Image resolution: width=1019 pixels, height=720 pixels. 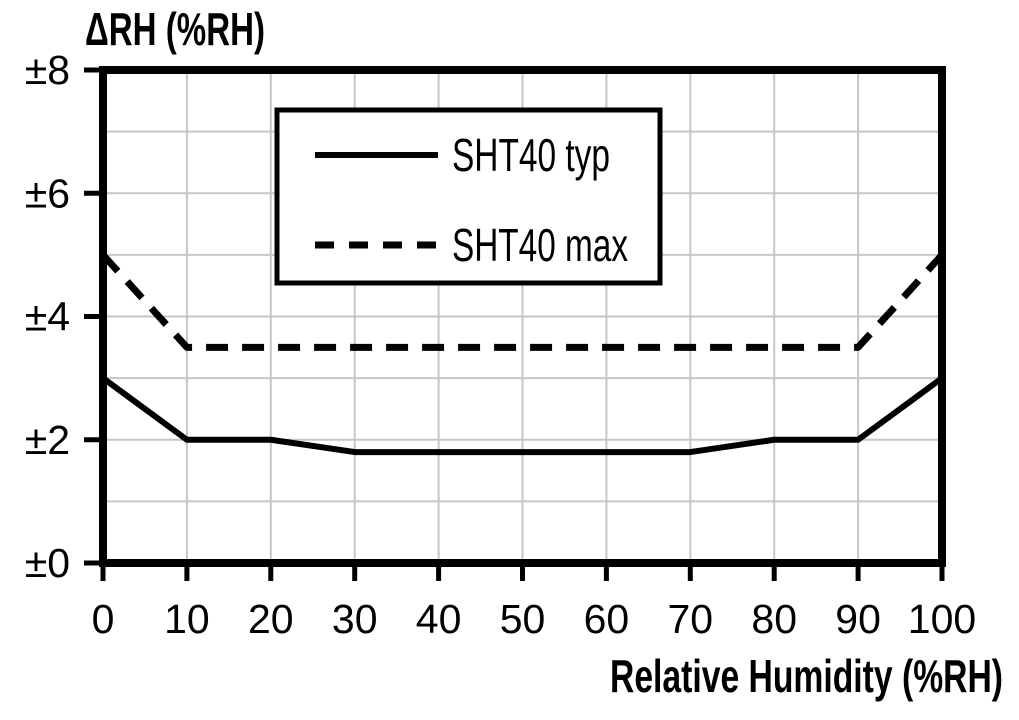 I want to click on legend-box, so click(x=468, y=196).